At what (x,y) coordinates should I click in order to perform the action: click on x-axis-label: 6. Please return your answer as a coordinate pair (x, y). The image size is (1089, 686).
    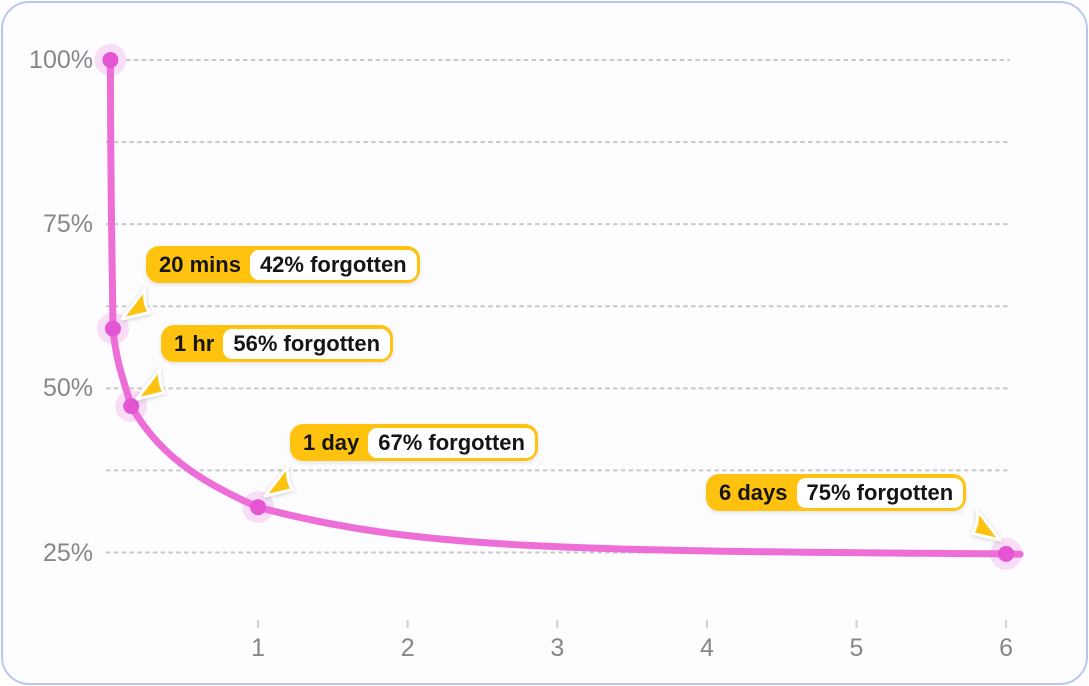
    Looking at the image, I should click on (1006, 648).